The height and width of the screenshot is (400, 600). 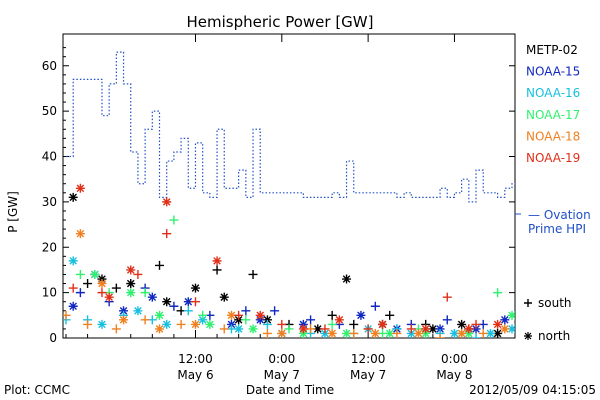 What do you see at coordinates (528, 336) in the screenshot?
I see `star-symbol-icon` at bounding box center [528, 336].